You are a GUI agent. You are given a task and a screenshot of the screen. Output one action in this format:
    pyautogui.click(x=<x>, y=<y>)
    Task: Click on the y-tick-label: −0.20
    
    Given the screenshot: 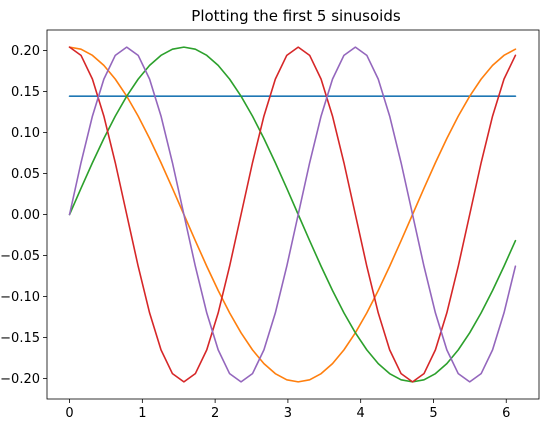 What is the action you would take?
    pyautogui.click(x=20, y=379)
    